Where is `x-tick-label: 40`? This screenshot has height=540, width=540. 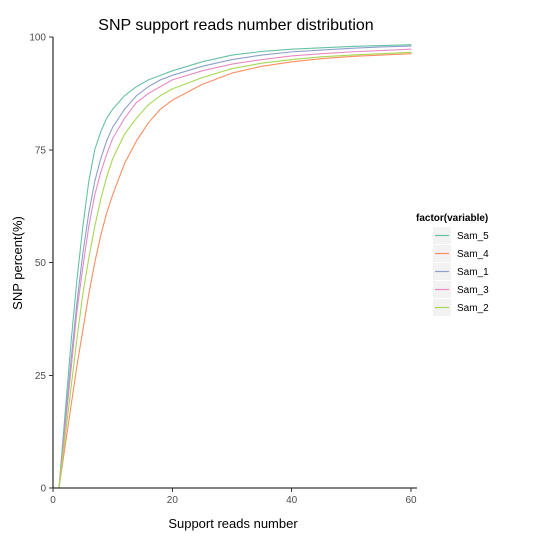 x-tick-label: 40 is located at coordinates (292, 500).